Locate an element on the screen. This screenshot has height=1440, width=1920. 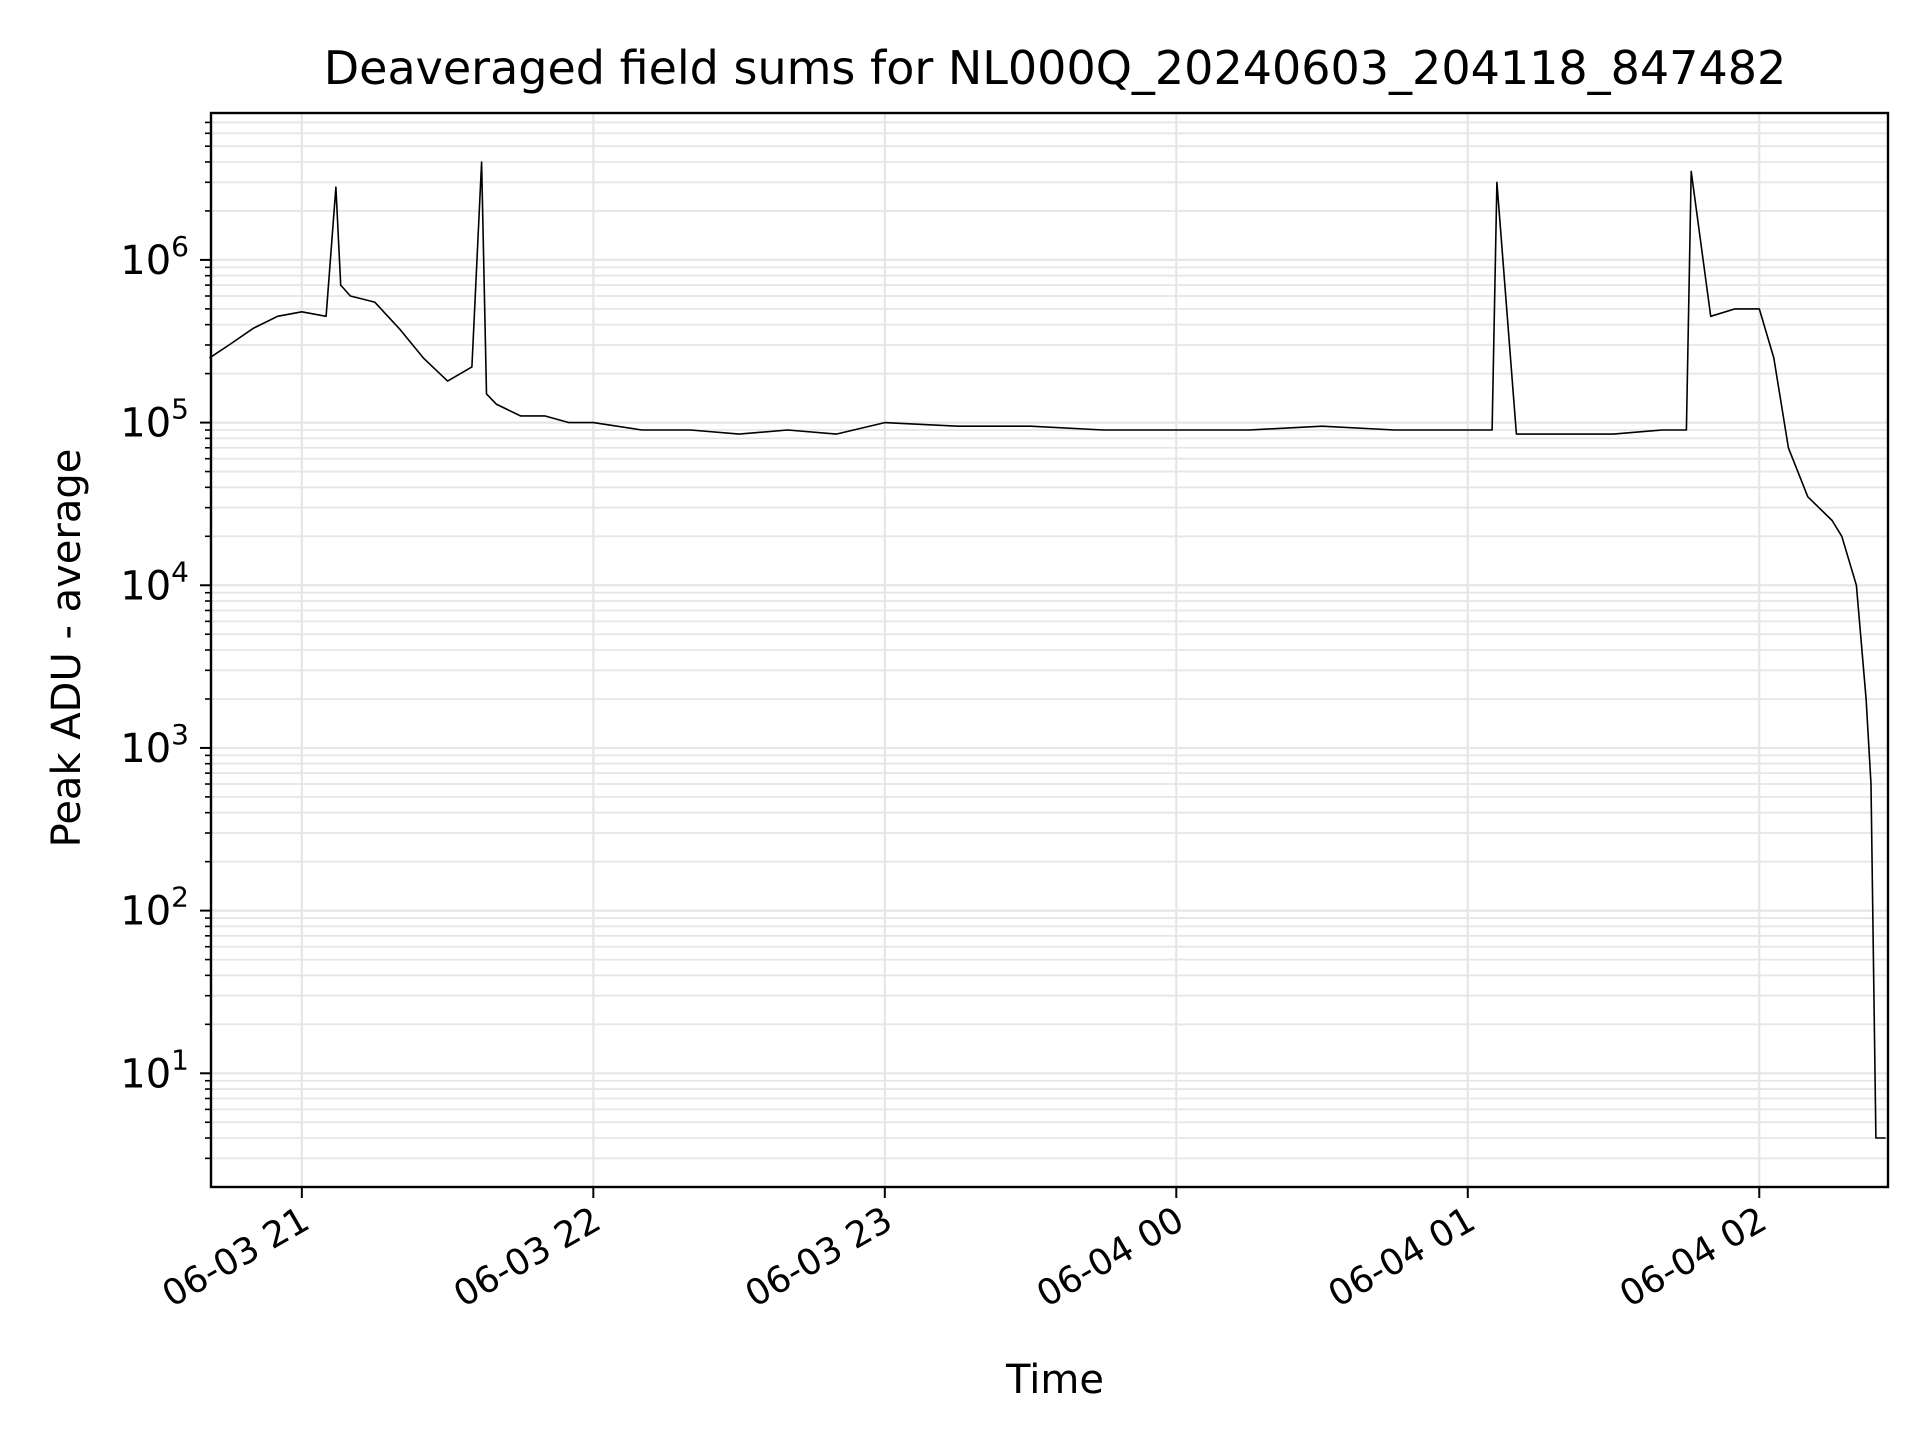
y-tick-label: 10⁴ is located at coordinates (154, 582).